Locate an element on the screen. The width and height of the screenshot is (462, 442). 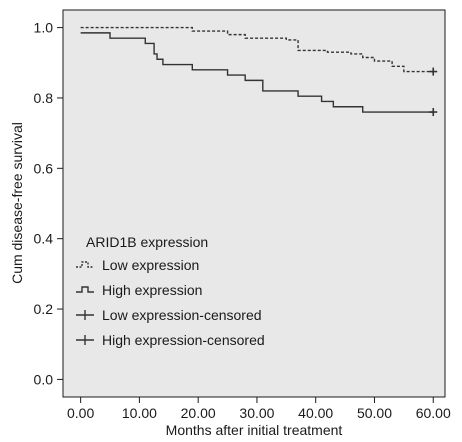
legend-entry: High expression is located at coordinates (139, 290).